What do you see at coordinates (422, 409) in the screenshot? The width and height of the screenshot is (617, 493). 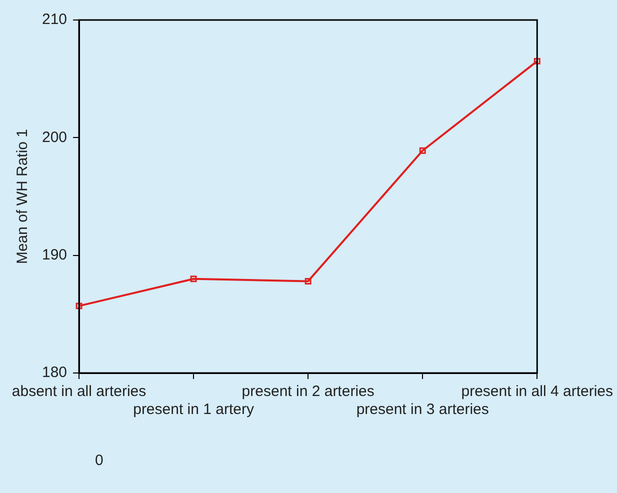 I see `x-tick-label: present in 3 arteries` at bounding box center [422, 409].